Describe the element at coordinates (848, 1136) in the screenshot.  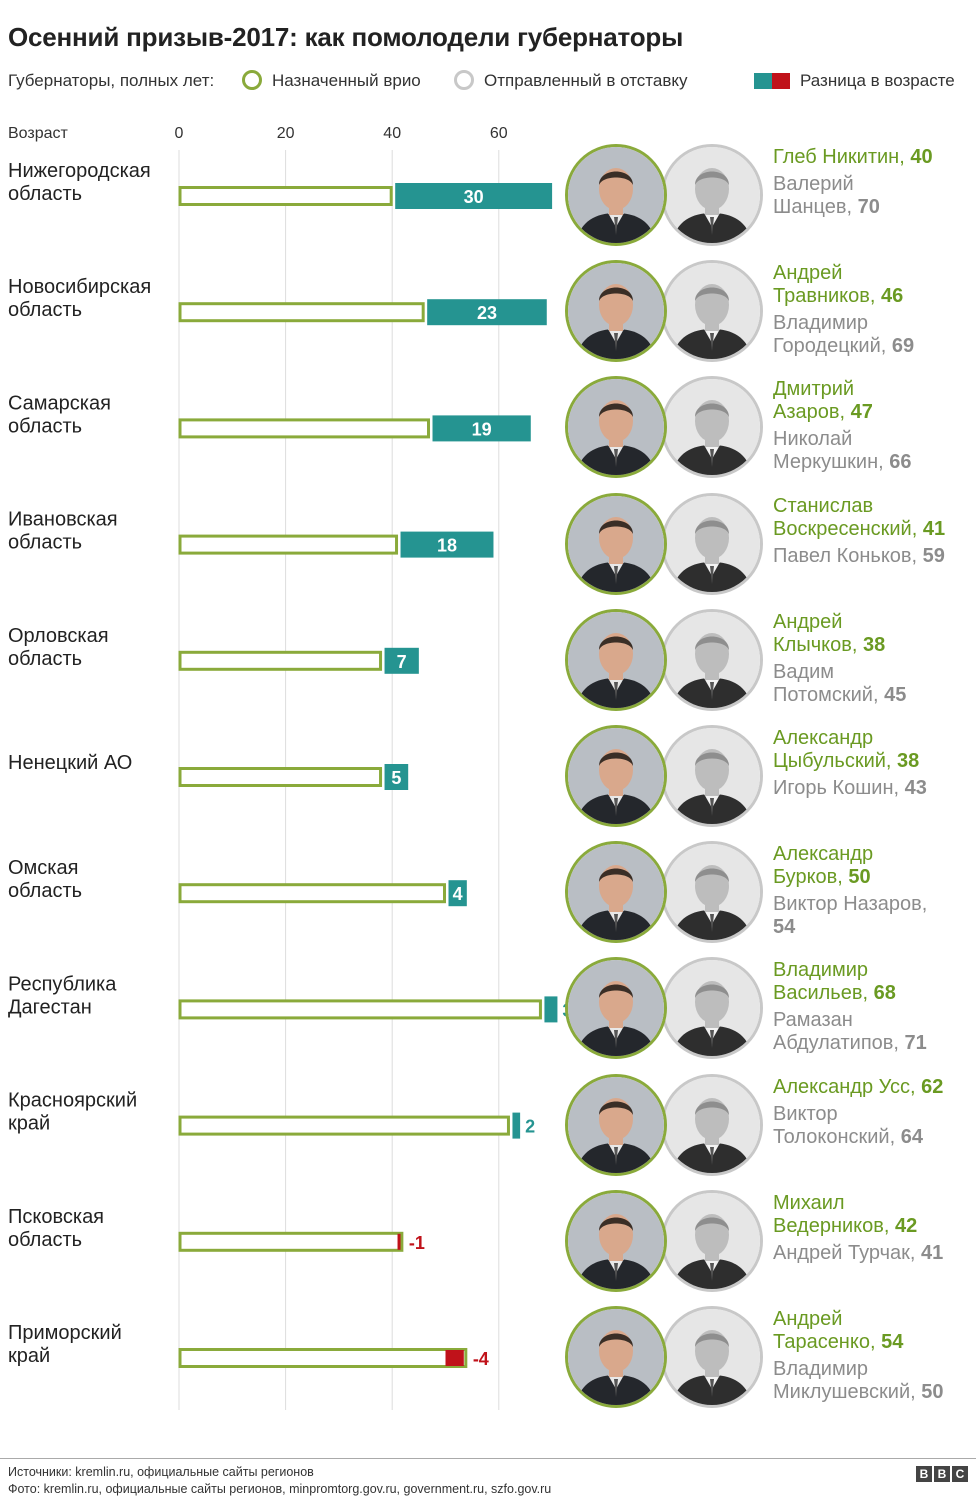
I see `dismissed-name-line: Толоконский, 64` at that location.